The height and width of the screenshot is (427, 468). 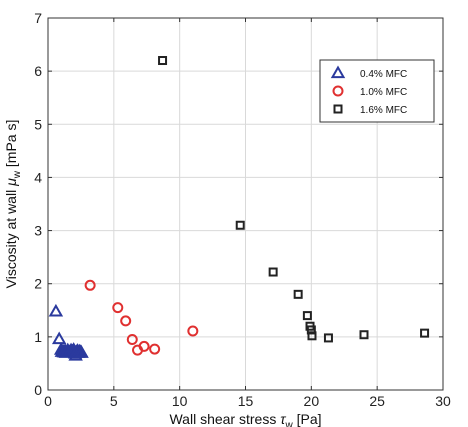 What do you see at coordinates (383, 92) in the screenshot?
I see `legend-label: 1.0% MFC` at bounding box center [383, 92].